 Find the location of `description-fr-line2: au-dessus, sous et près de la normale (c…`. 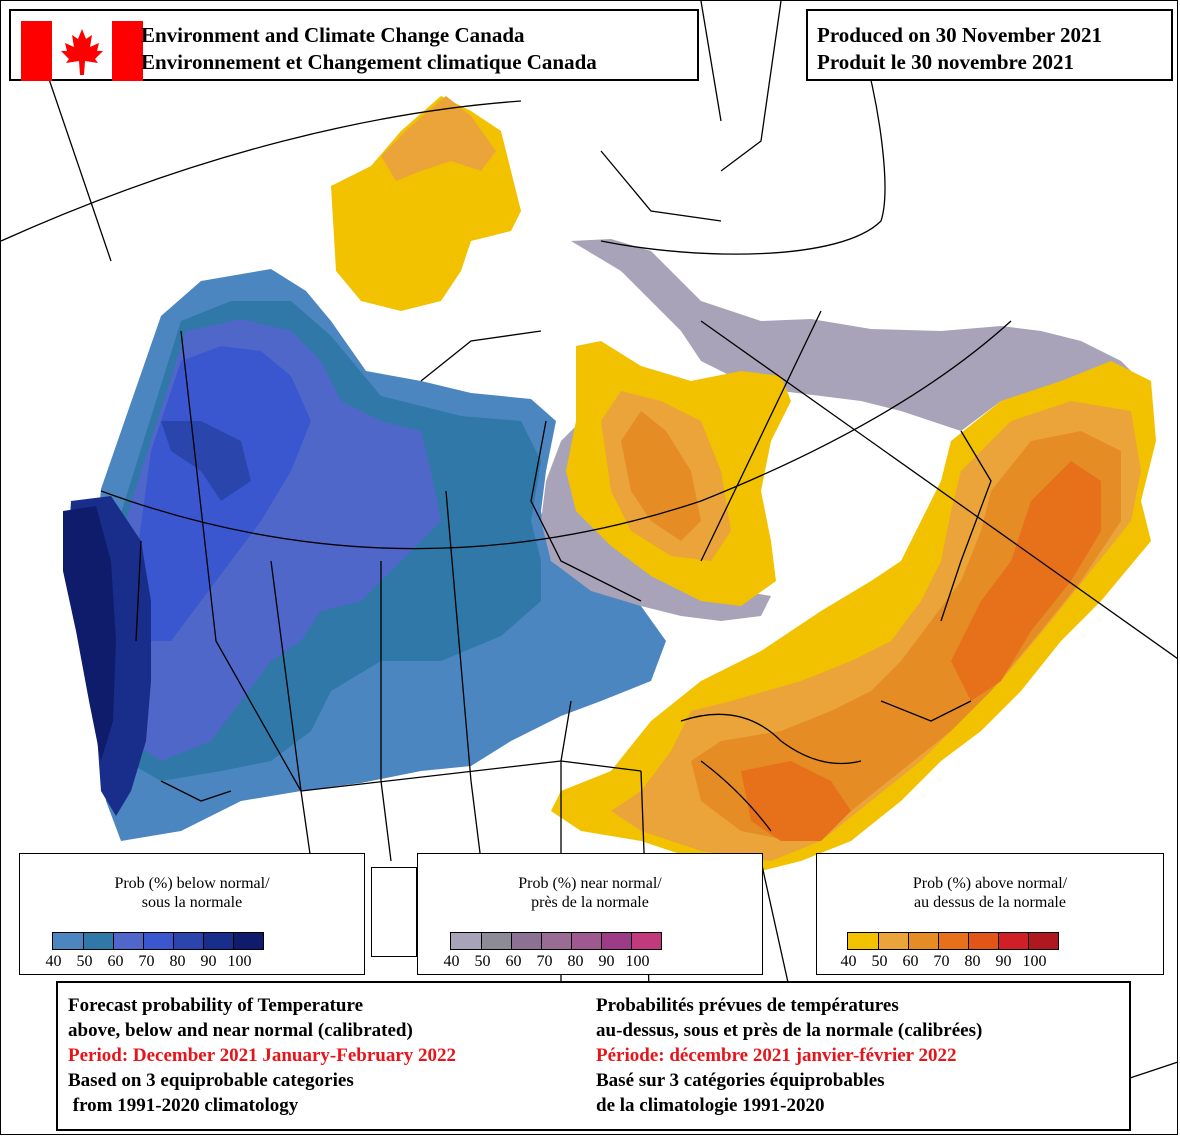

description-fr-line2: au-dessus, sous et près de la normale (c… is located at coordinates (789, 1030).